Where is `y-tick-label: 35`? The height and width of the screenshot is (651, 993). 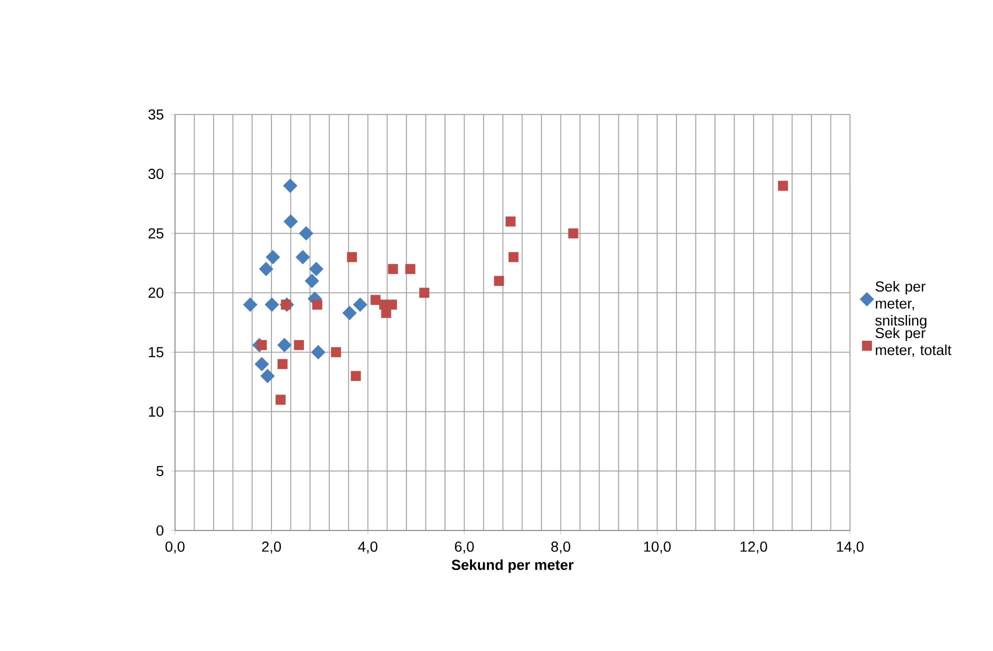
y-tick-label: 35 is located at coordinates (156, 114).